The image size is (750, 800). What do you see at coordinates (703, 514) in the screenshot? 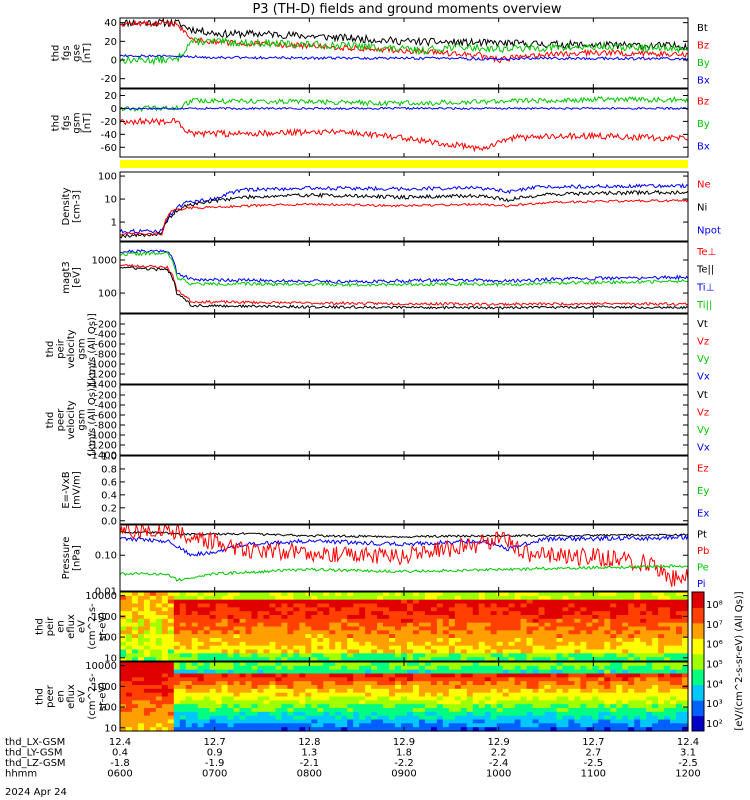
I see `legend-entry: Ex` at bounding box center [703, 514].